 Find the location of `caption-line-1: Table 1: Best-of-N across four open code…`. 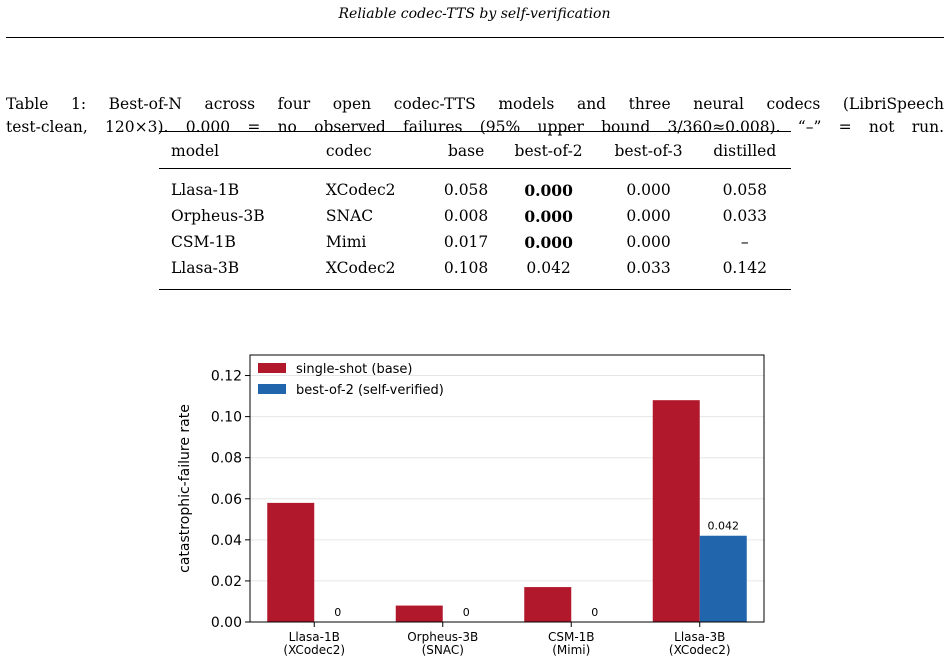

caption-line-1: Table 1: Best-of-N across four open code… is located at coordinates (475, 104).